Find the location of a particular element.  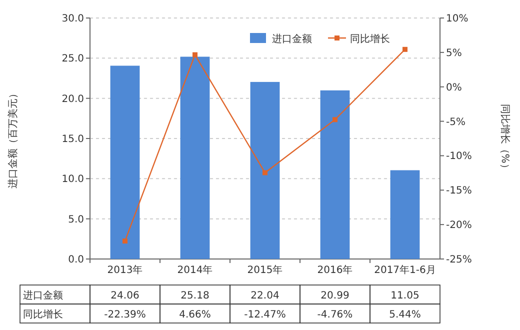

data-label: 5.44% is located at coordinates (405, 315).